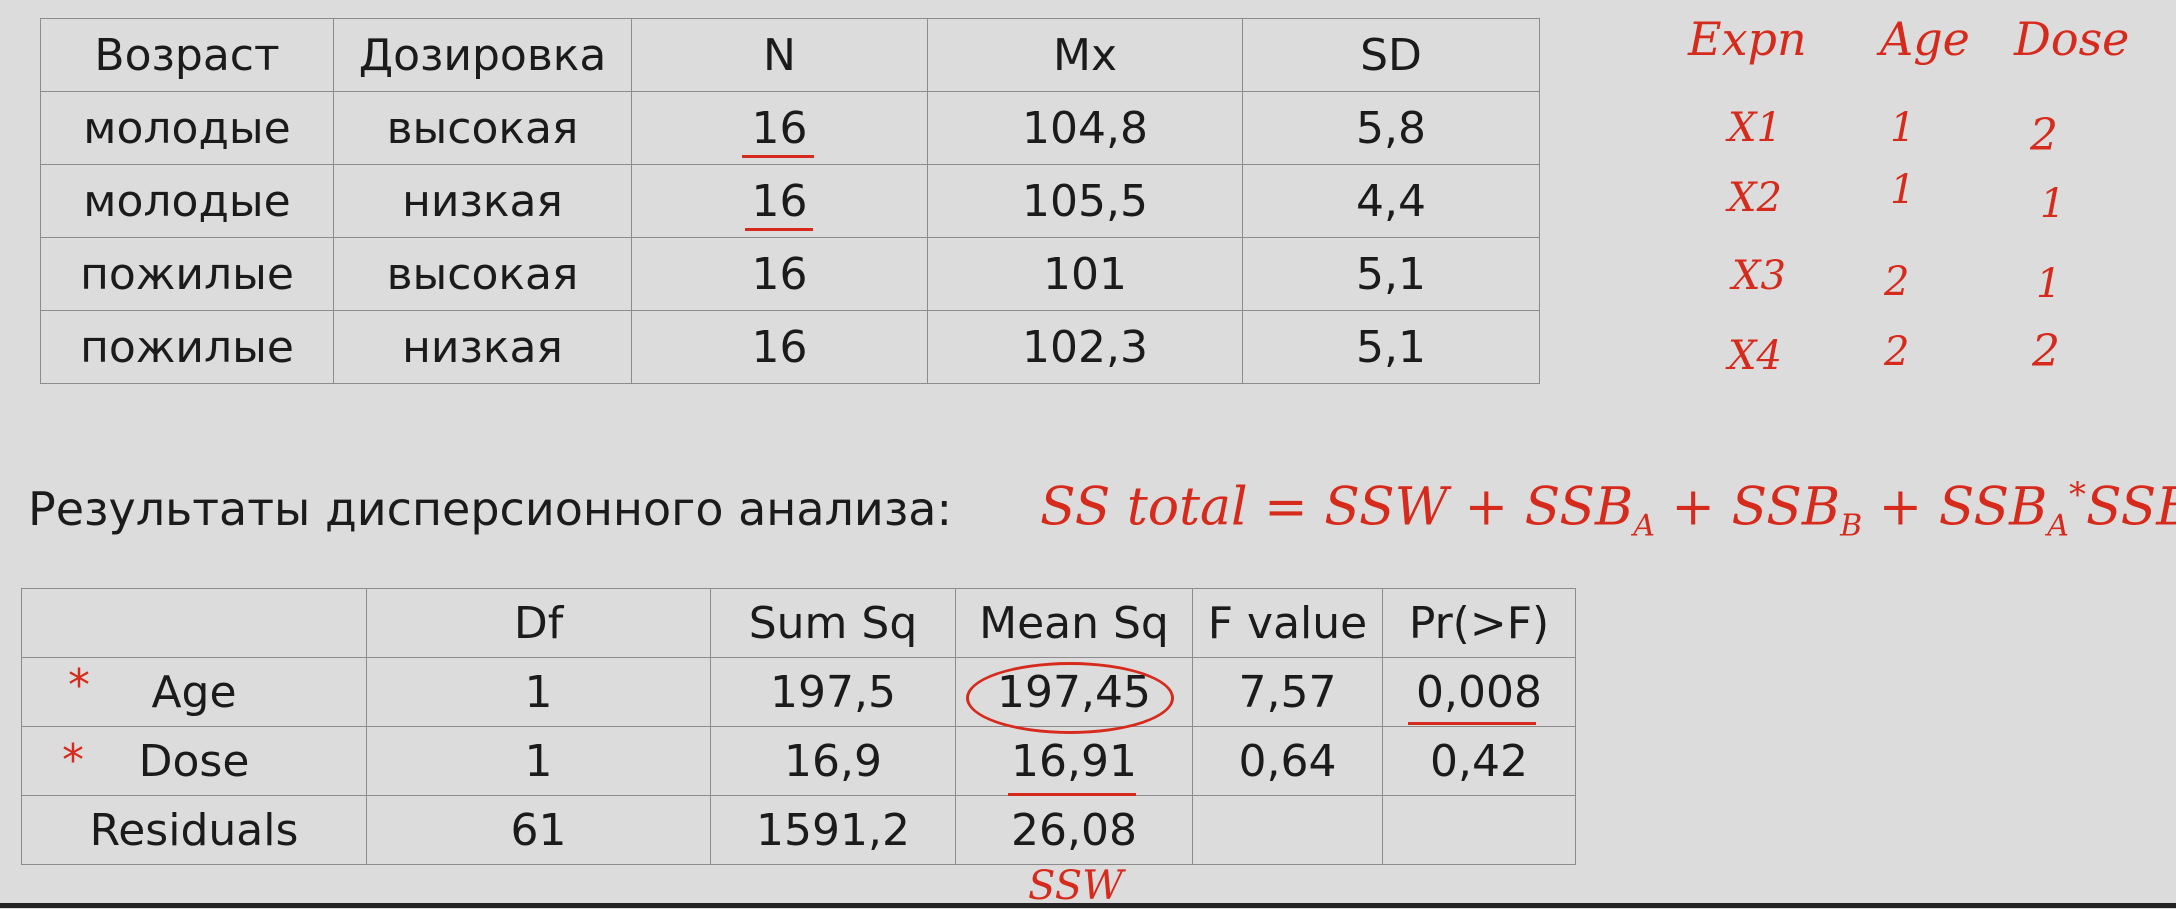 This screenshot has height=909, width=2176. I want to click on cell: 0,64, so click(1287, 761).